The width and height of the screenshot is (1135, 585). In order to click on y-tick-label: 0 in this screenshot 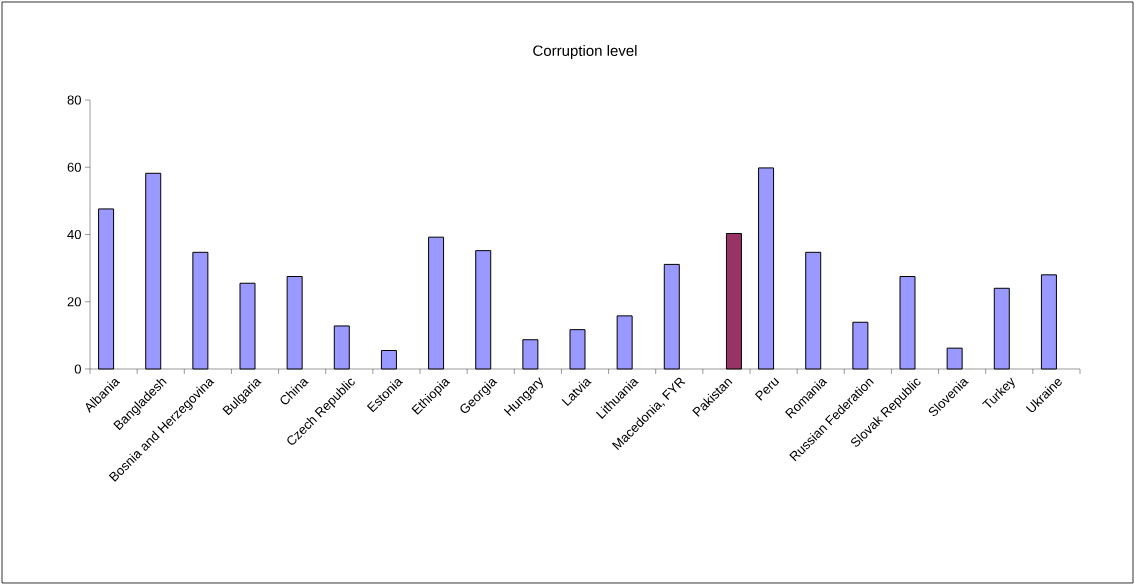, I will do `click(77, 369)`.